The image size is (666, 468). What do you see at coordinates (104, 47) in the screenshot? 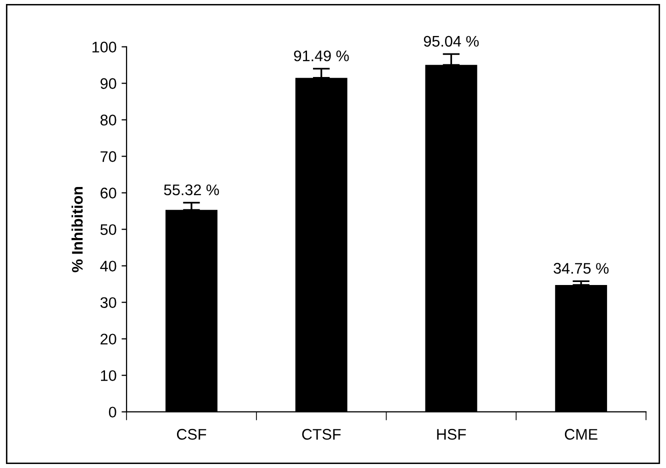
I see `y-tick-label: 100` at bounding box center [104, 47].